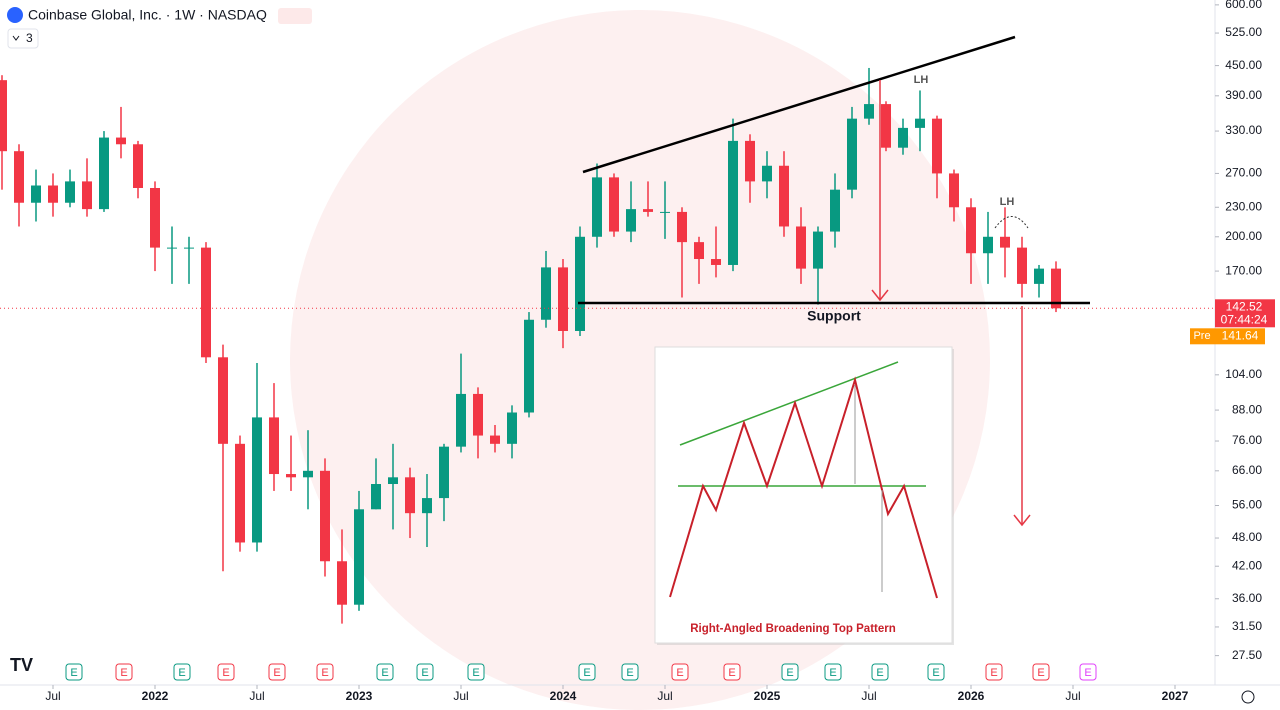 This screenshot has height=710, width=1280. Describe the element at coordinates (1240, 335) in the screenshot. I see `pre-label: 141.64` at that location.